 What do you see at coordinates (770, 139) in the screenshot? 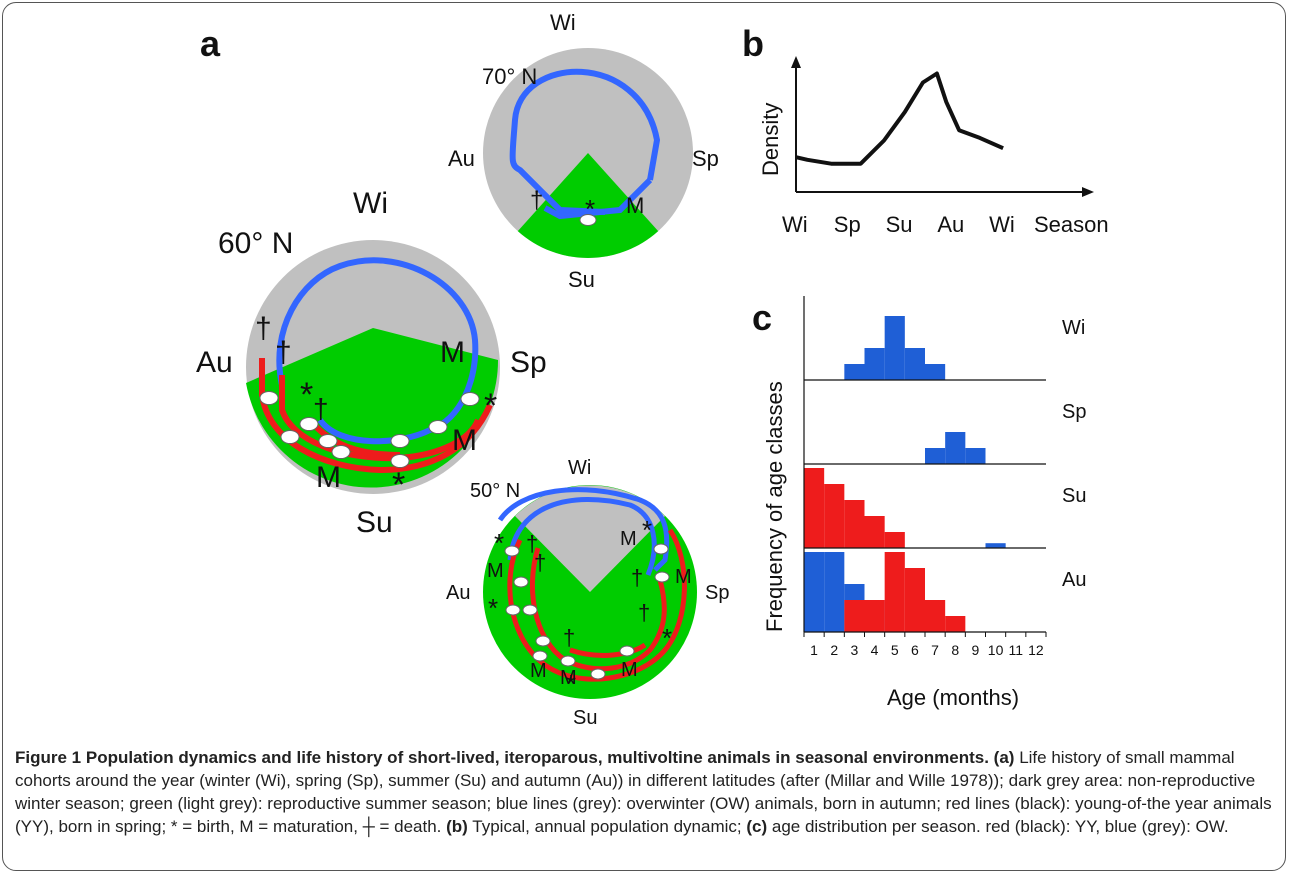
I see `y-axis-label: Density` at bounding box center [770, 139].